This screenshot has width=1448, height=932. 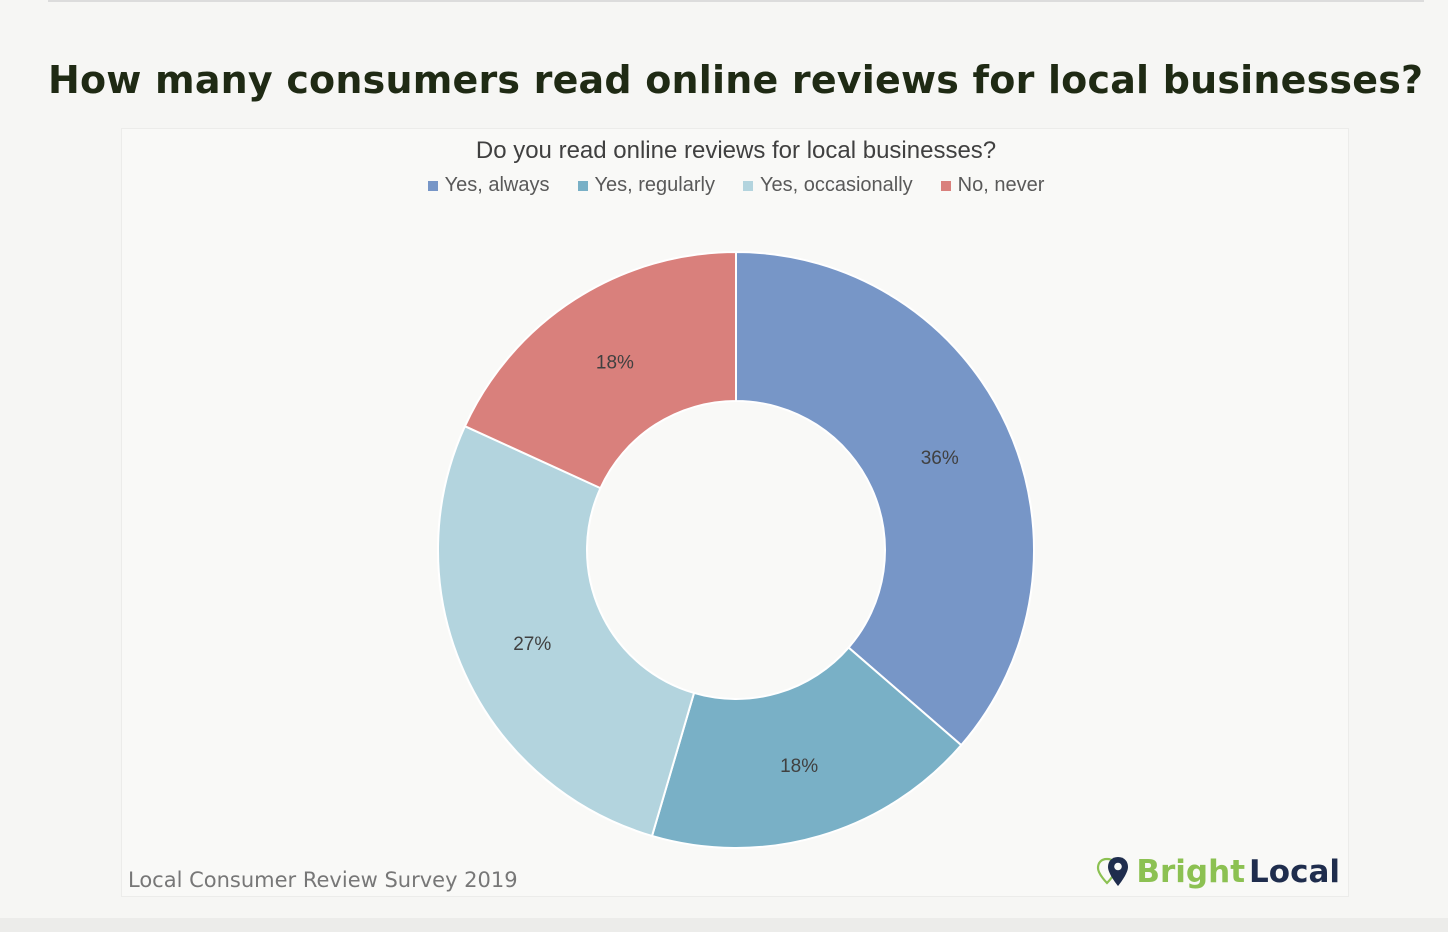 I want to click on legend-item-yes-occasionally: Yes, occasionally, so click(x=827, y=185).